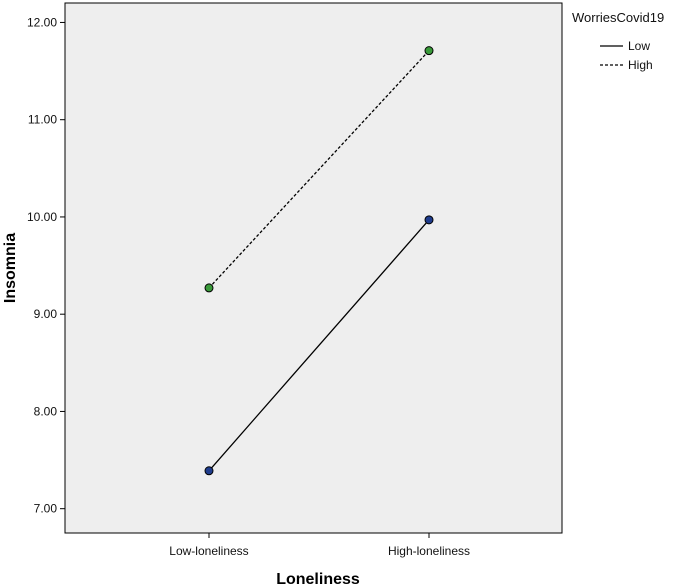 The height and width of the screenshot is (588, 685). What do you see at coordinates (640, 65) in the screenshot?
I see `legend-label-high: High` at bounding box center [640, 65].